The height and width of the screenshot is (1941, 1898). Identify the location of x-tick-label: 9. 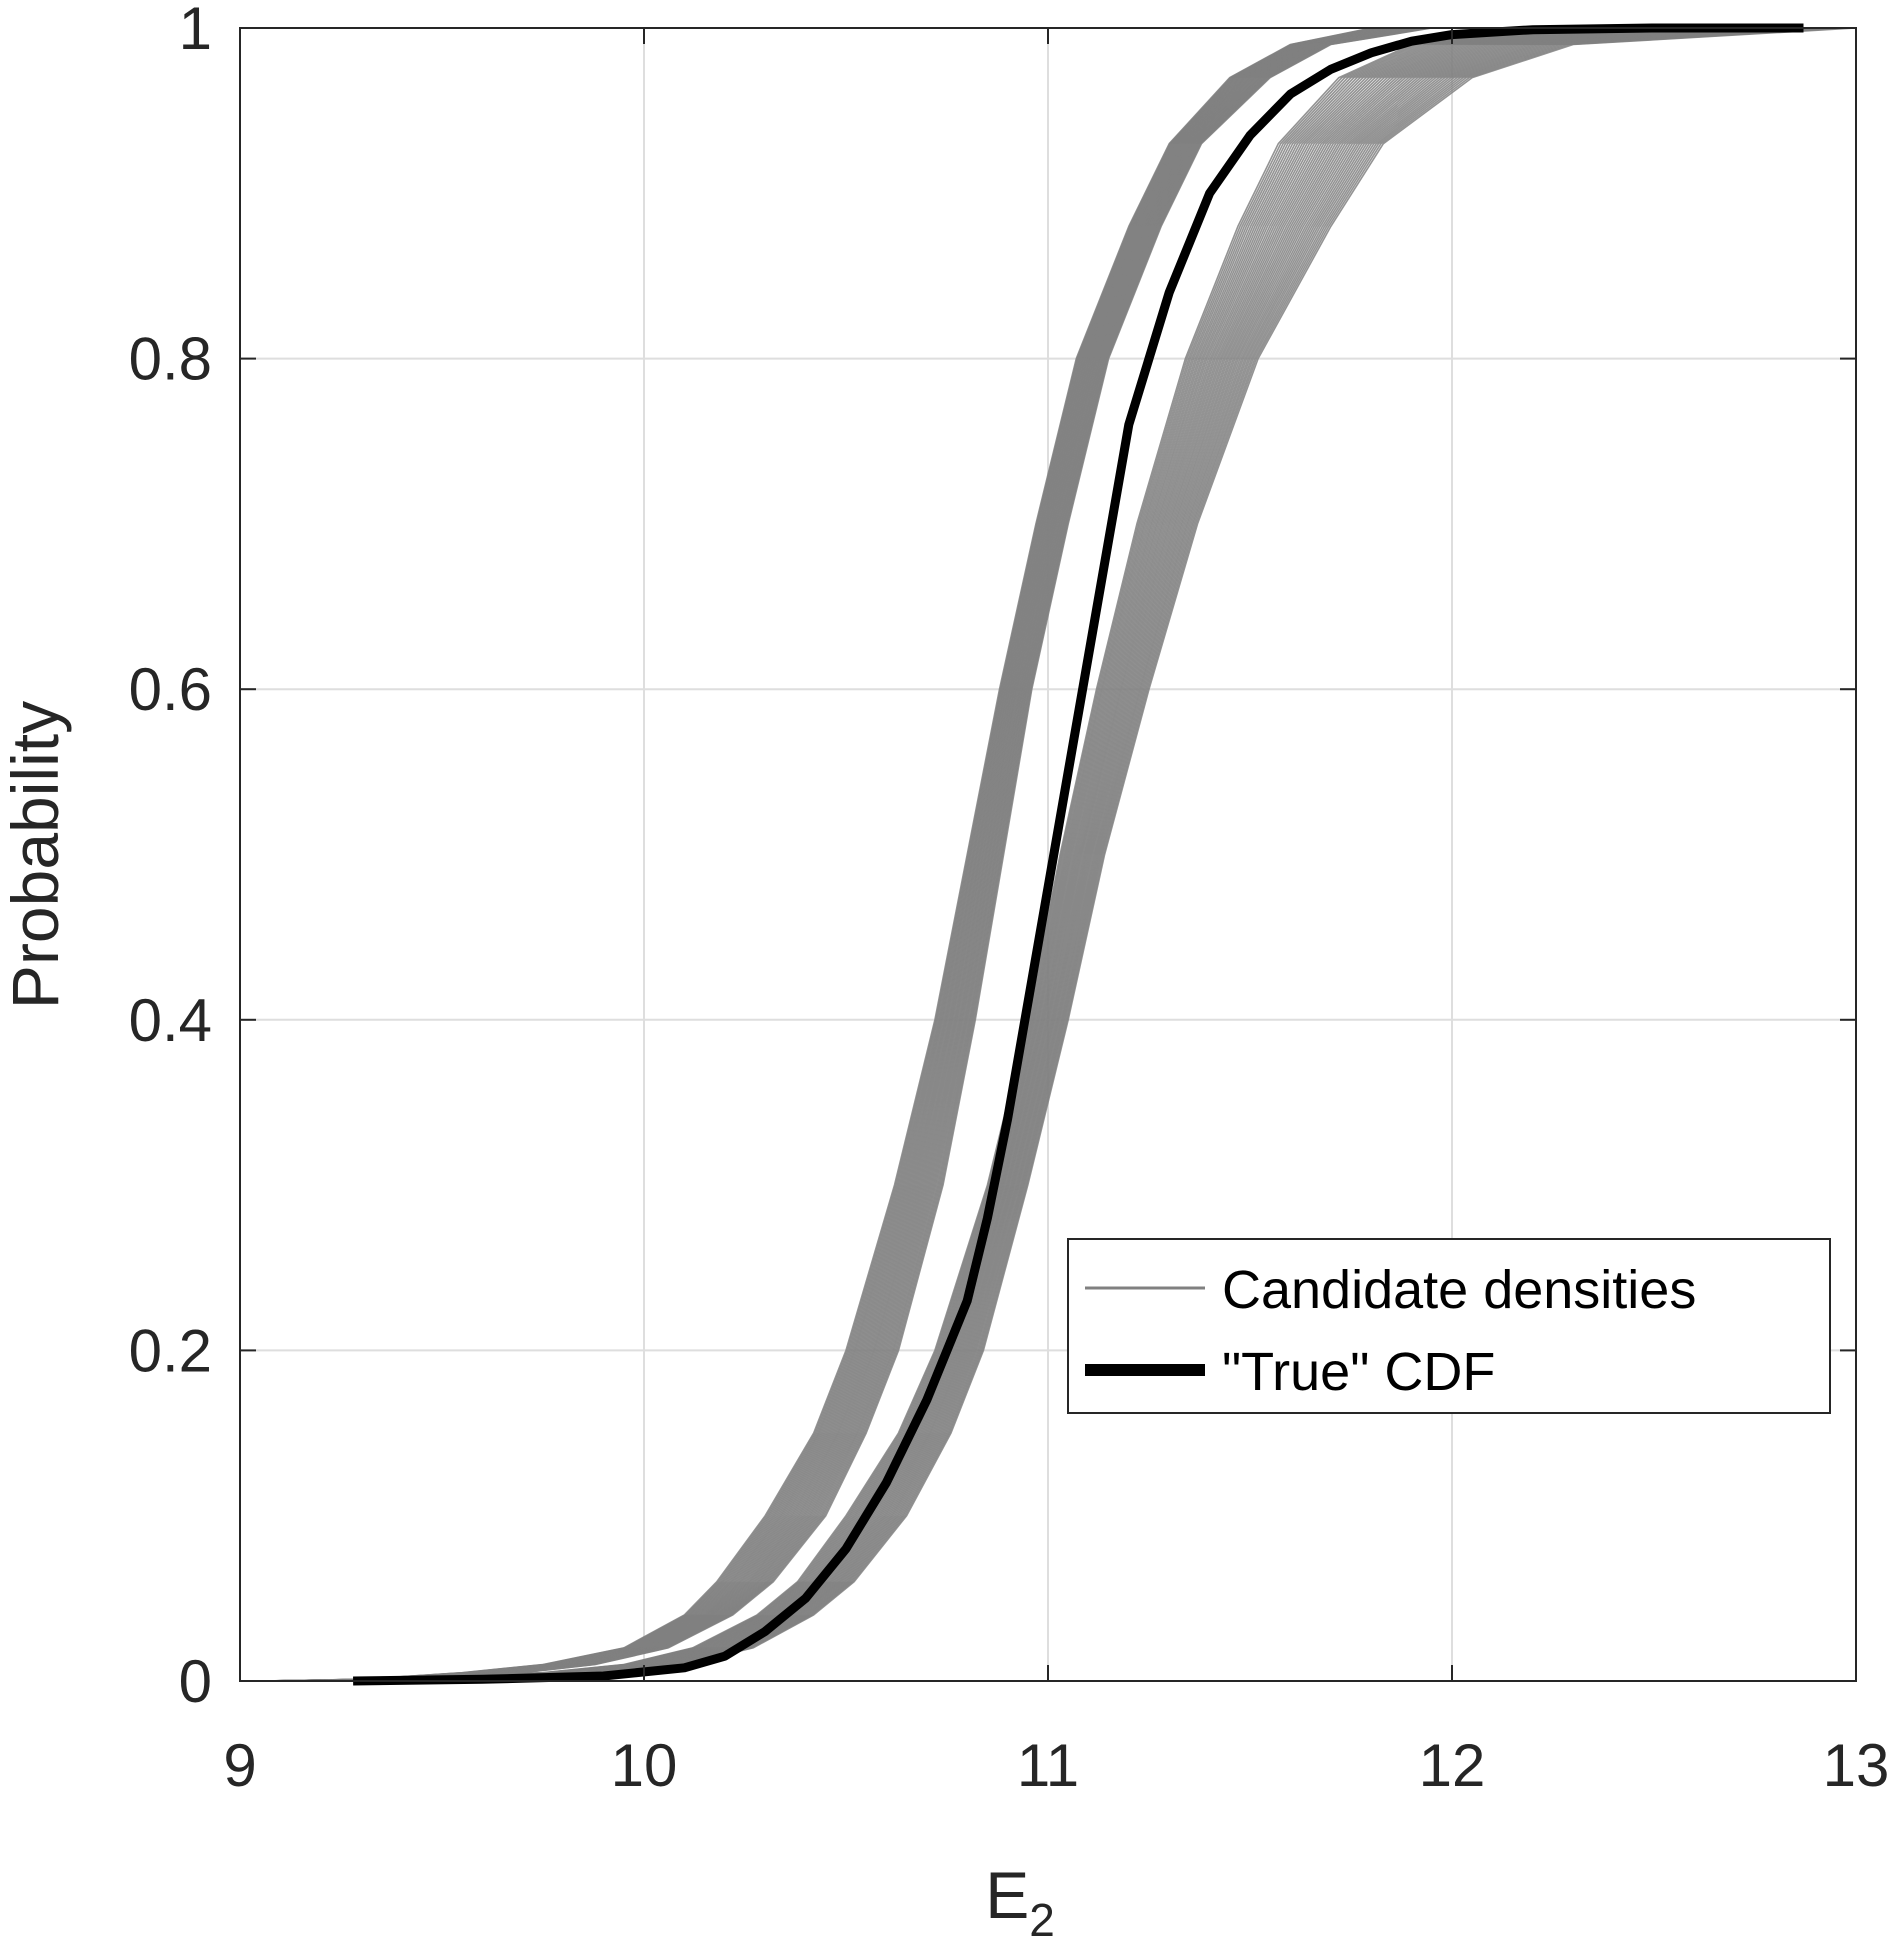
(239, 1765).